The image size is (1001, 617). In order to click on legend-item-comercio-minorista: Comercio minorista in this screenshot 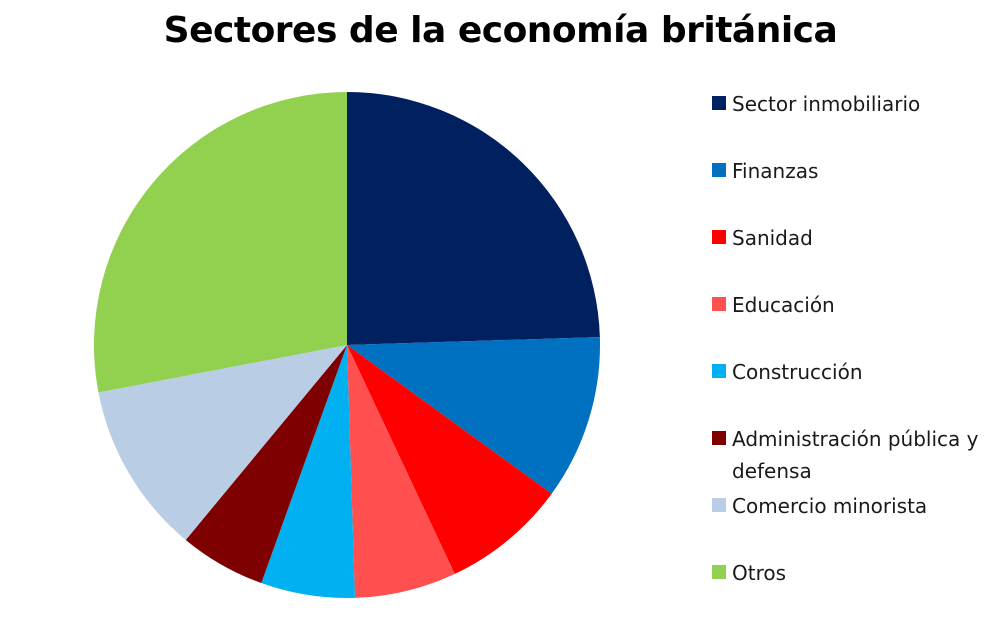, I will do `click(854, 506)`.